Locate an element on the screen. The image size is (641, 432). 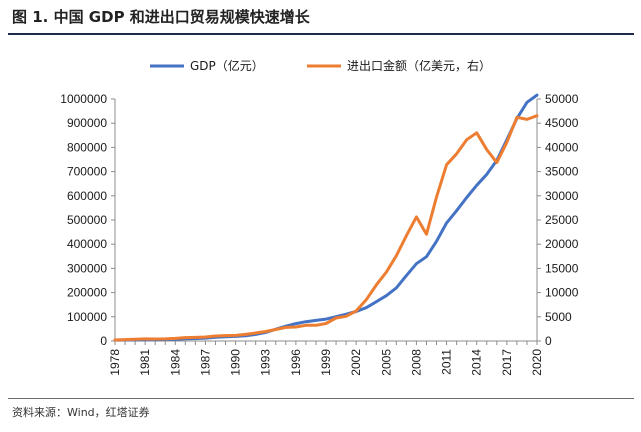
x-tick-label: 1978 is located at coordinates (115, 362).